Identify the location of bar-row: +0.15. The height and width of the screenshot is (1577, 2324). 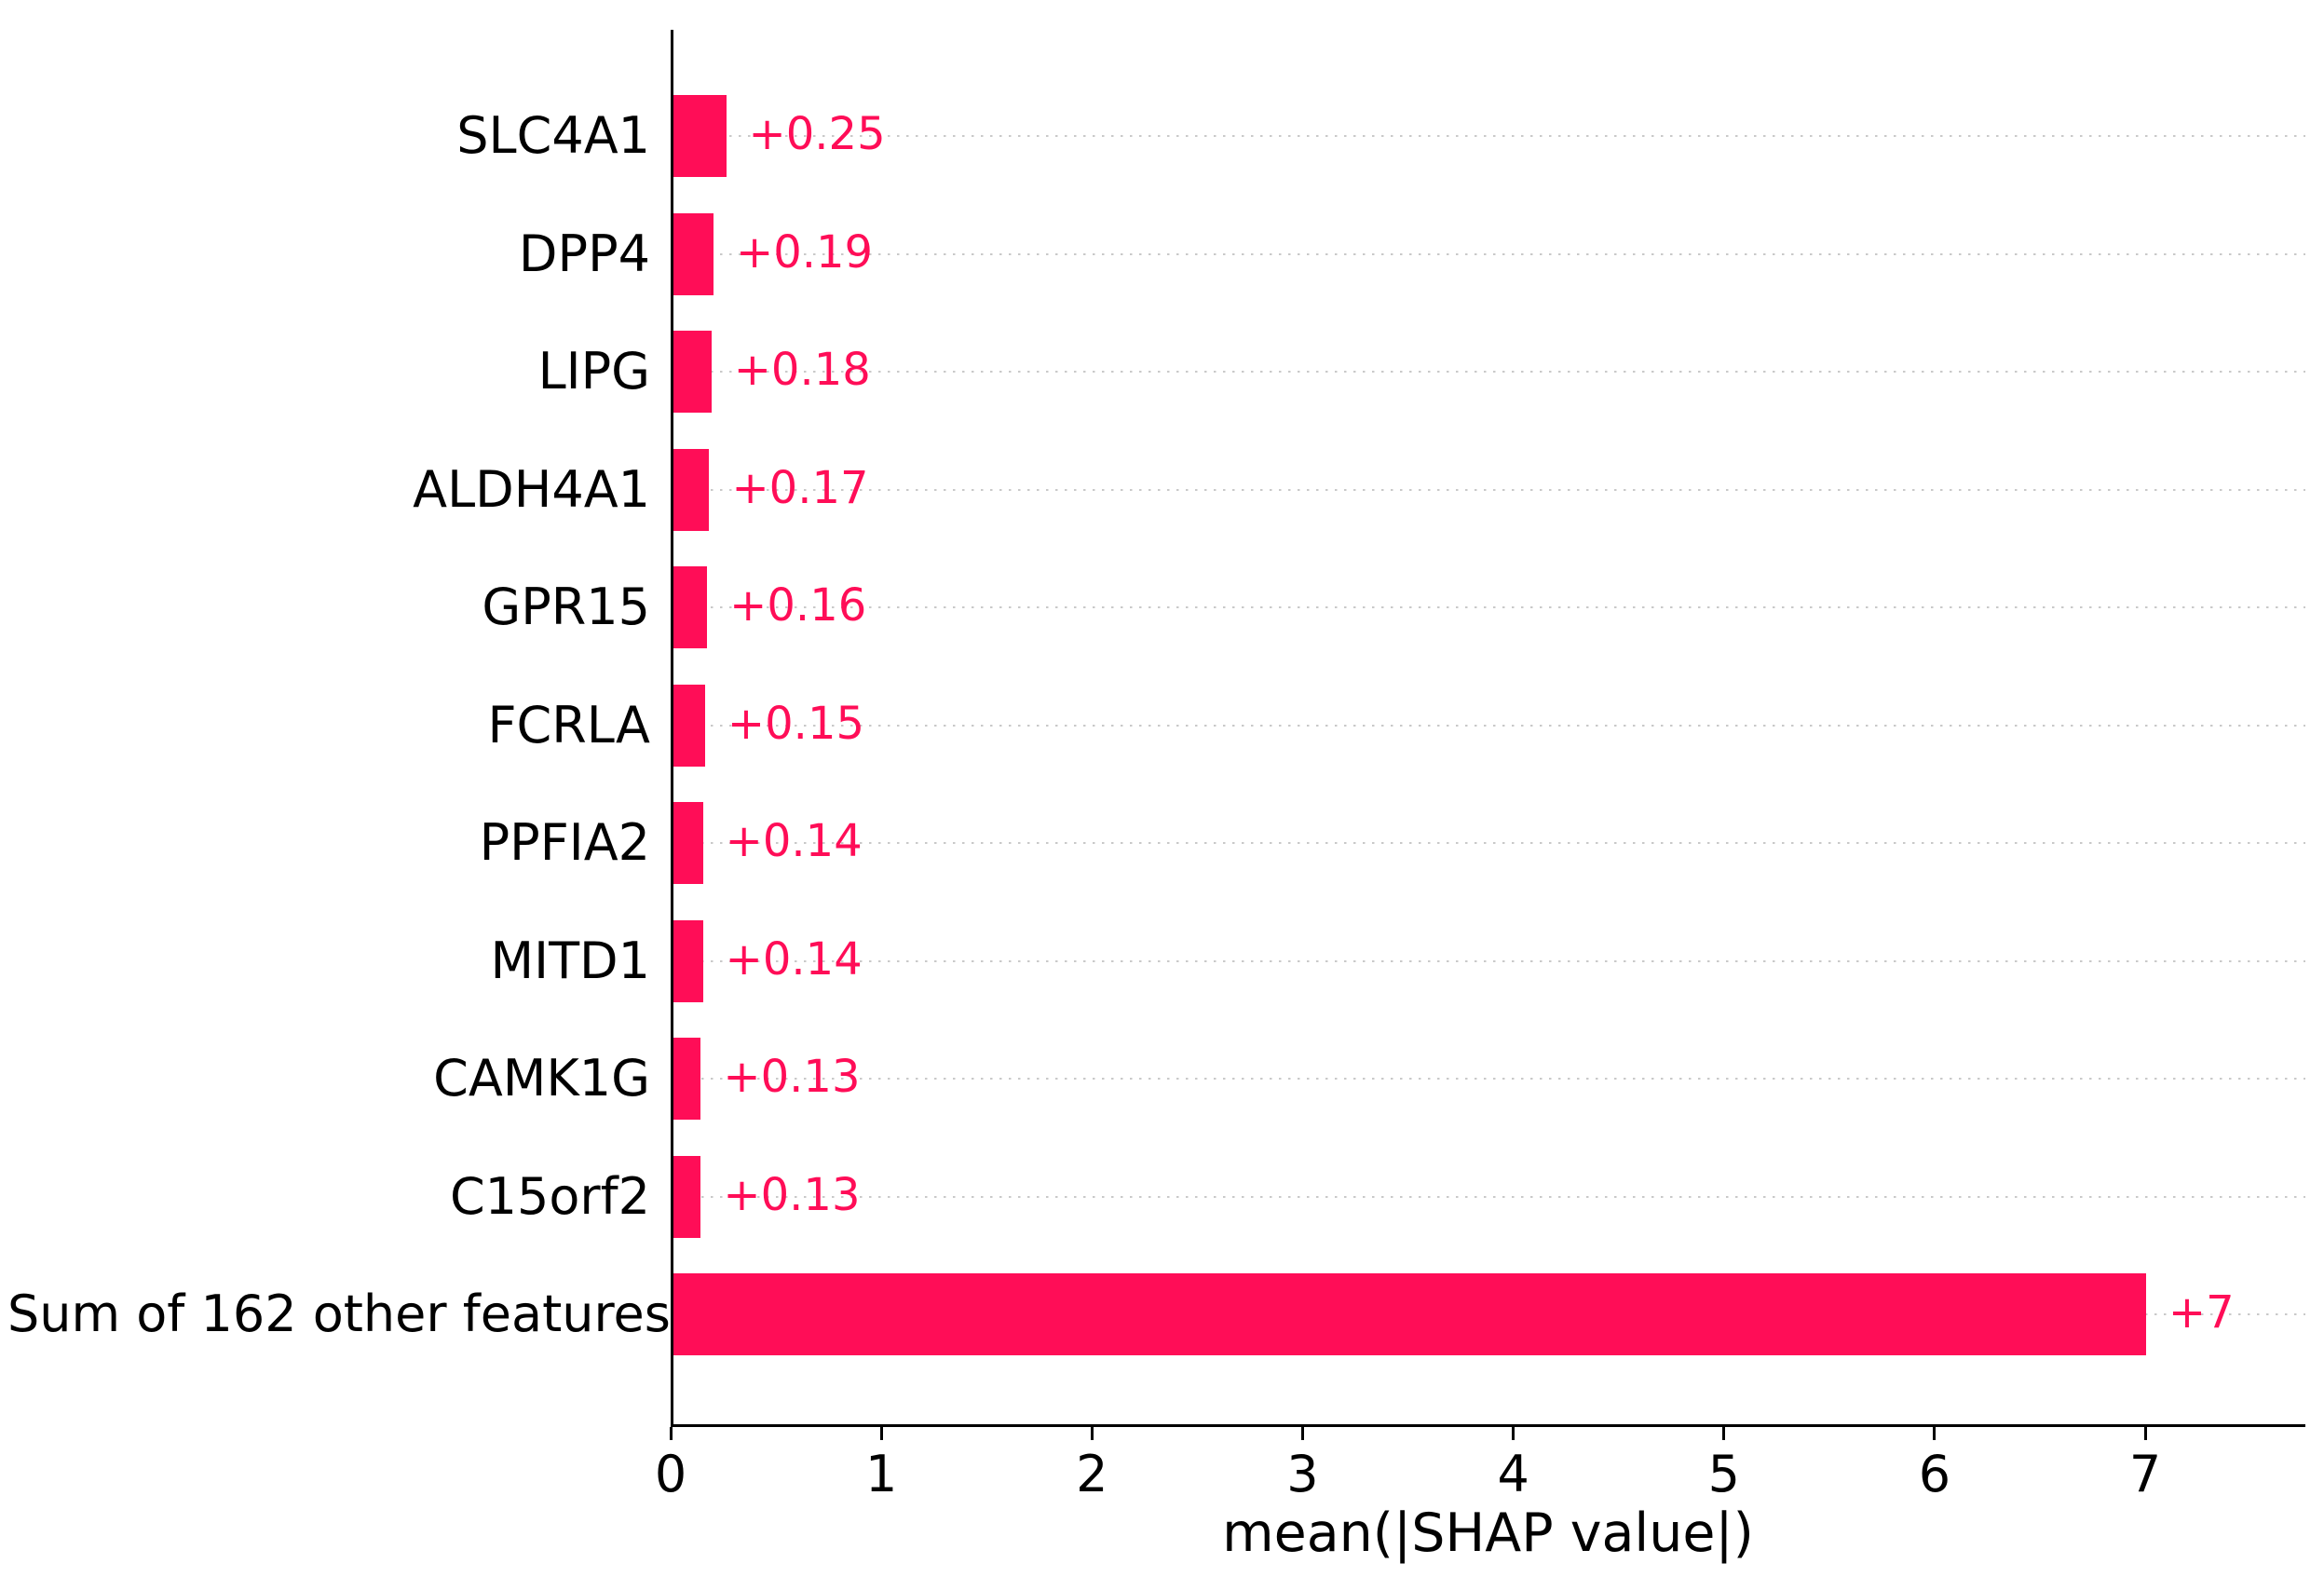
(1489, 725).